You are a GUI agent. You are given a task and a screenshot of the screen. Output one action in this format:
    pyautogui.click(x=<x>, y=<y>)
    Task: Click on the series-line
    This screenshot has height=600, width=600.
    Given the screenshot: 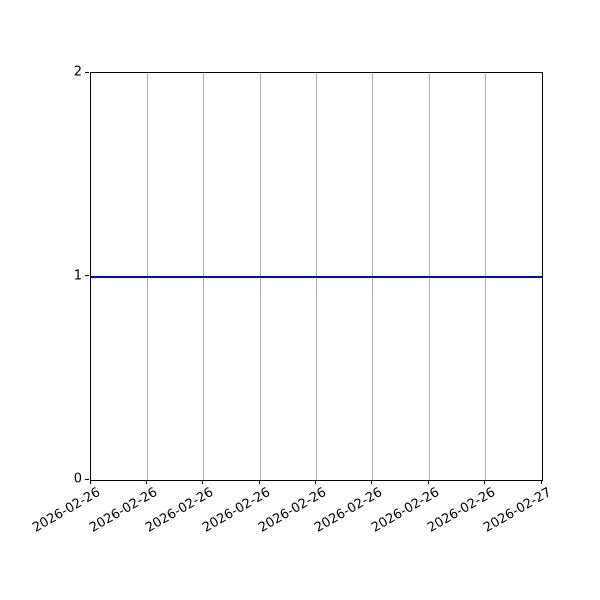 What is the action you would take?
    pyautogui.click(x=316, y=276)
    